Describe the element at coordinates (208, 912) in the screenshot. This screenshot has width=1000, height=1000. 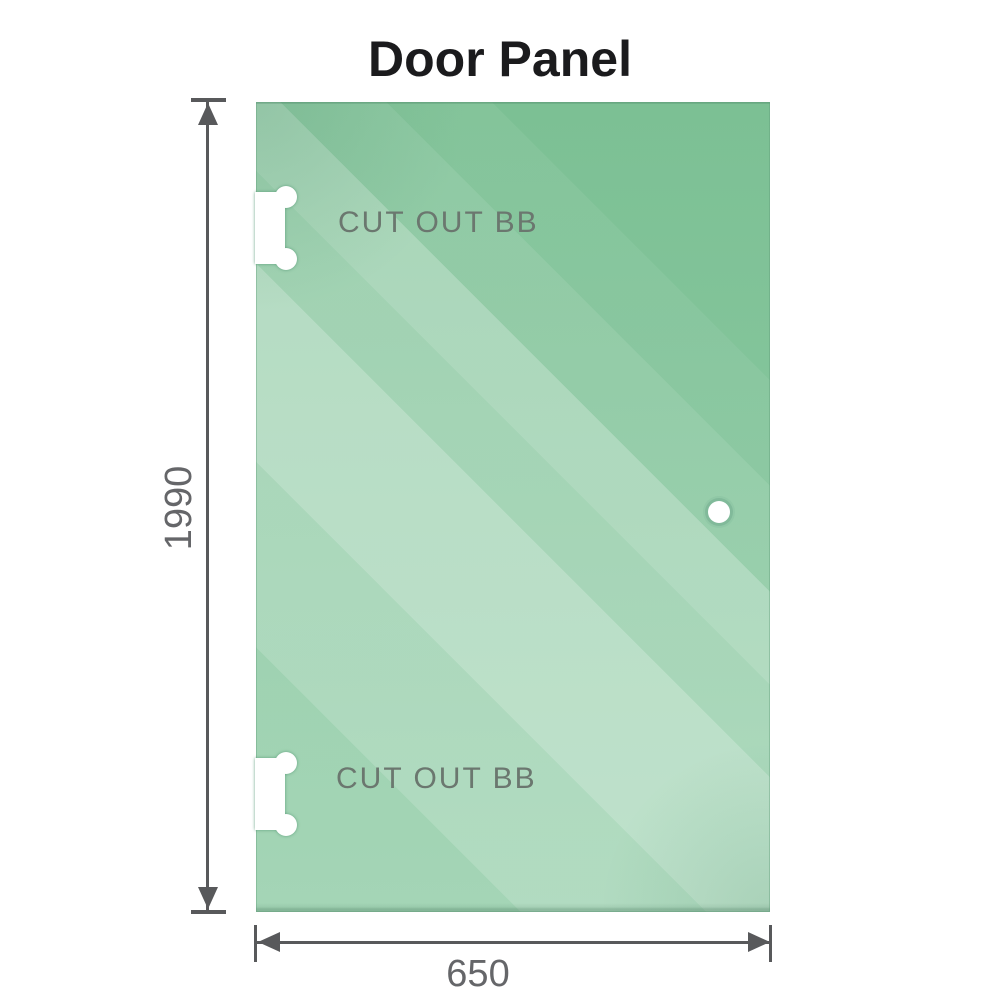
I see `height-dimension-cap-bottom` at that location.